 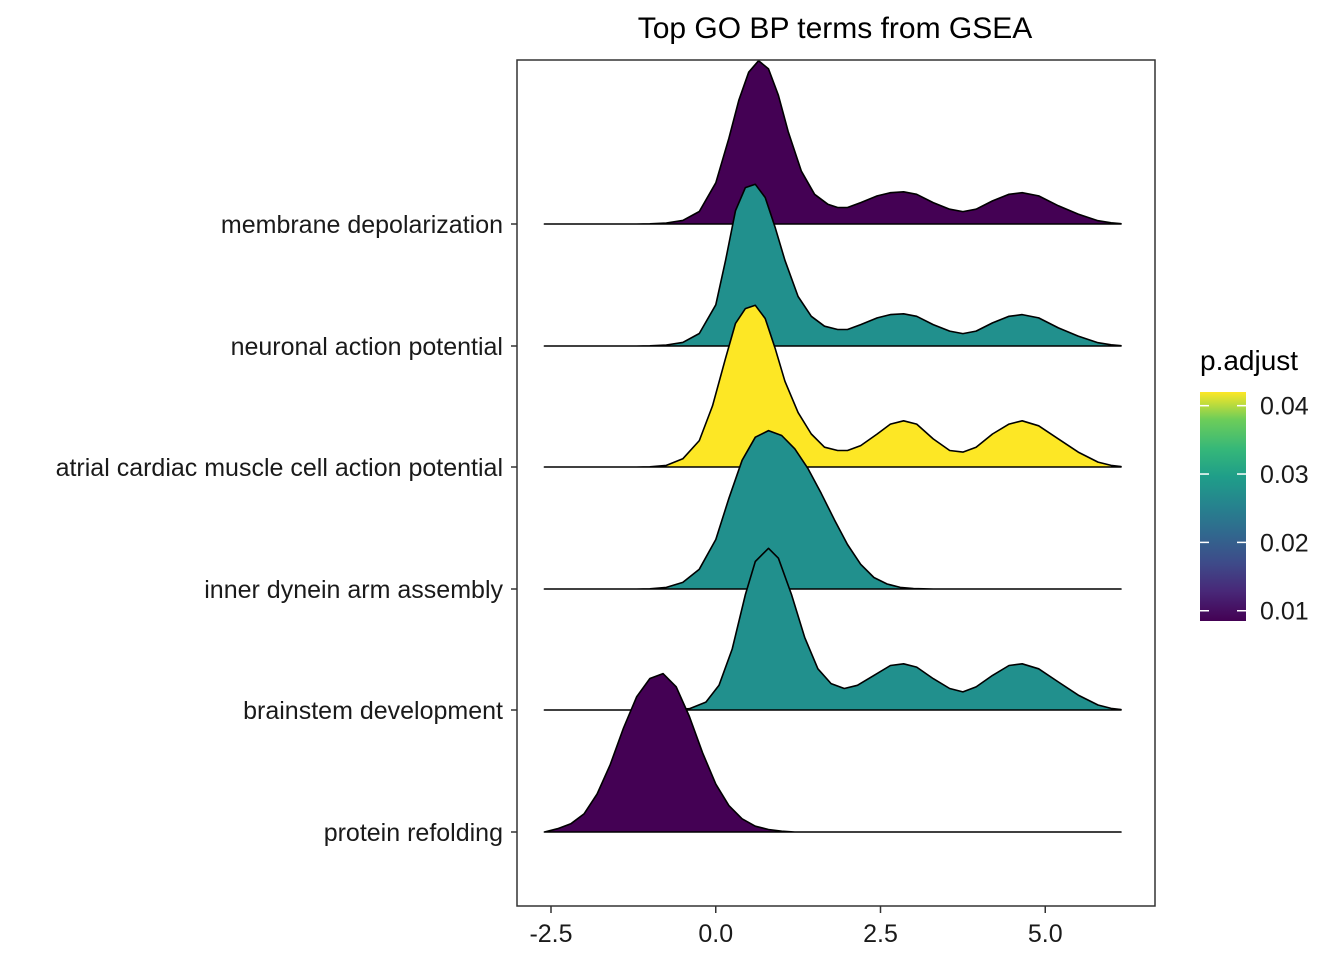 I want to click on legend-label-0: 0.01, so click(x=1284, y=612).